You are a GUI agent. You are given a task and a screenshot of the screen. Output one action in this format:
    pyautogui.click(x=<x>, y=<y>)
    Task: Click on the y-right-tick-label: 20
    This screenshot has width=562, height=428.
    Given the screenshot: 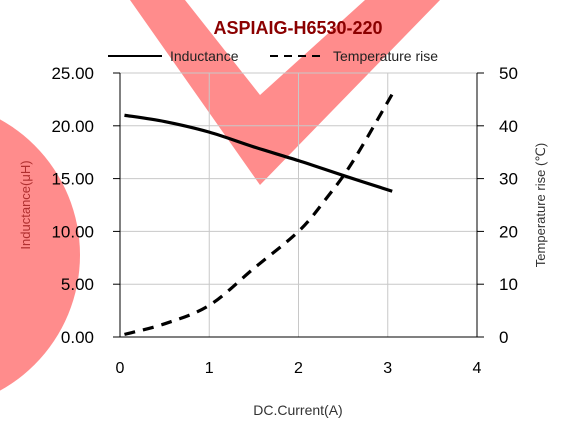 What is the action you would take?
    pyautogui.click(x=508, y=231)
    